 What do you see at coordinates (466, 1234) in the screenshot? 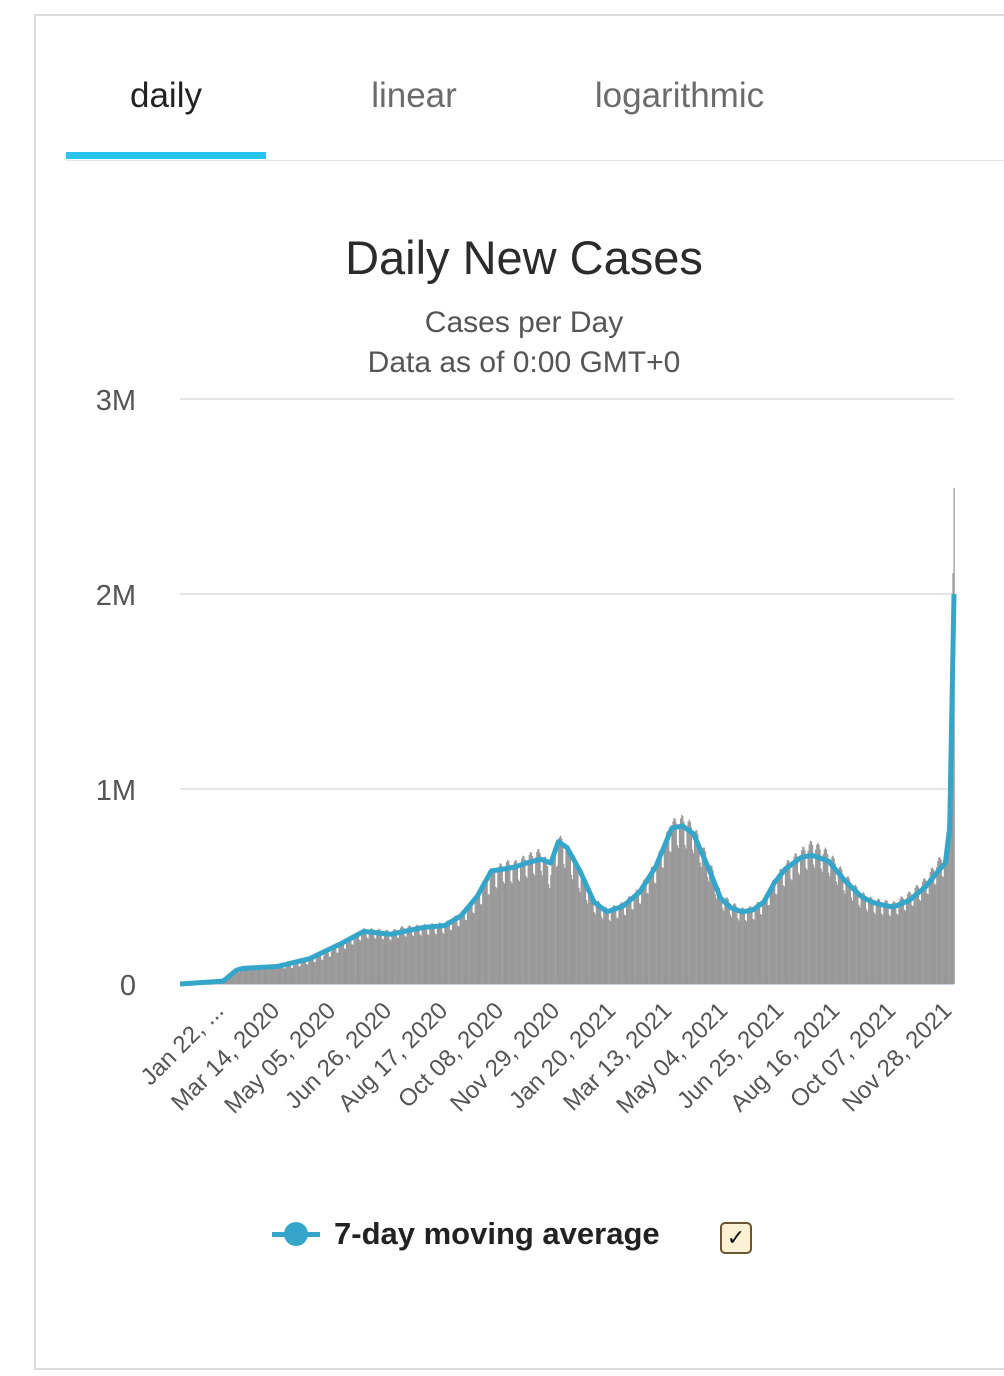
I see `legend: 7-day moving average` at bounding box center [466, 1234].